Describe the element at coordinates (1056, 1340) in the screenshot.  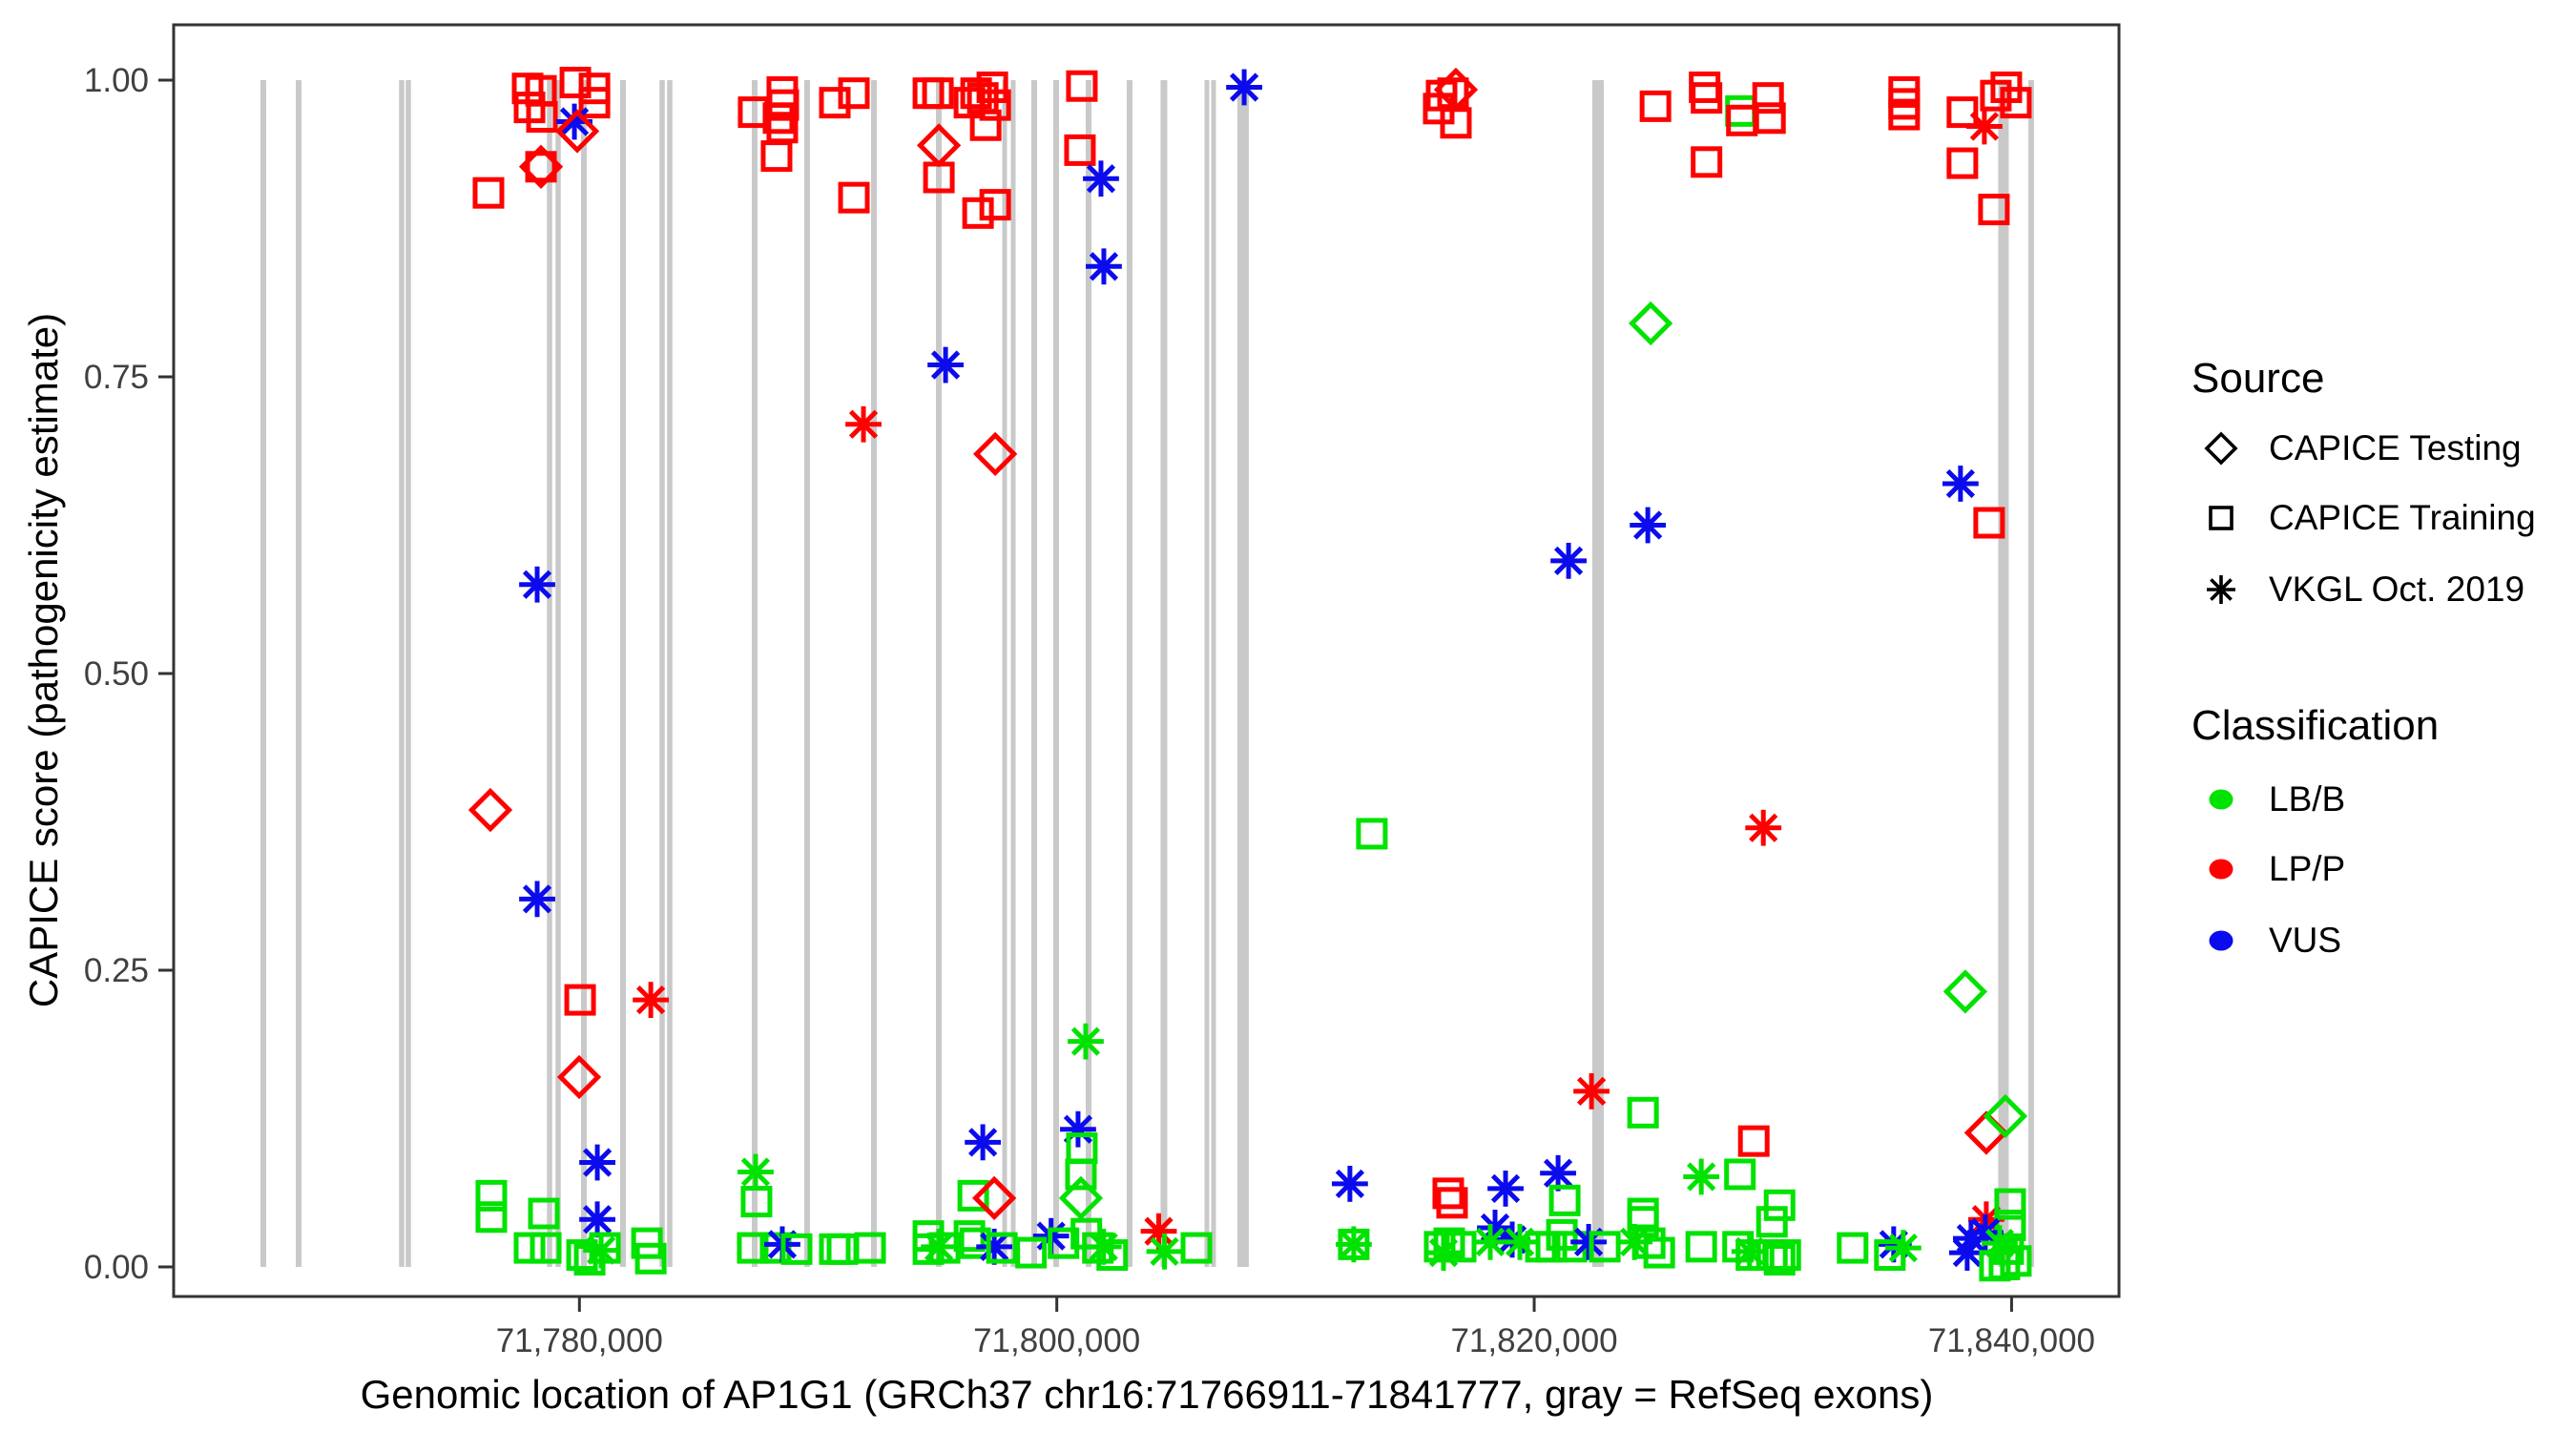
I see `x-tick-label: 71,800,000` at that location.